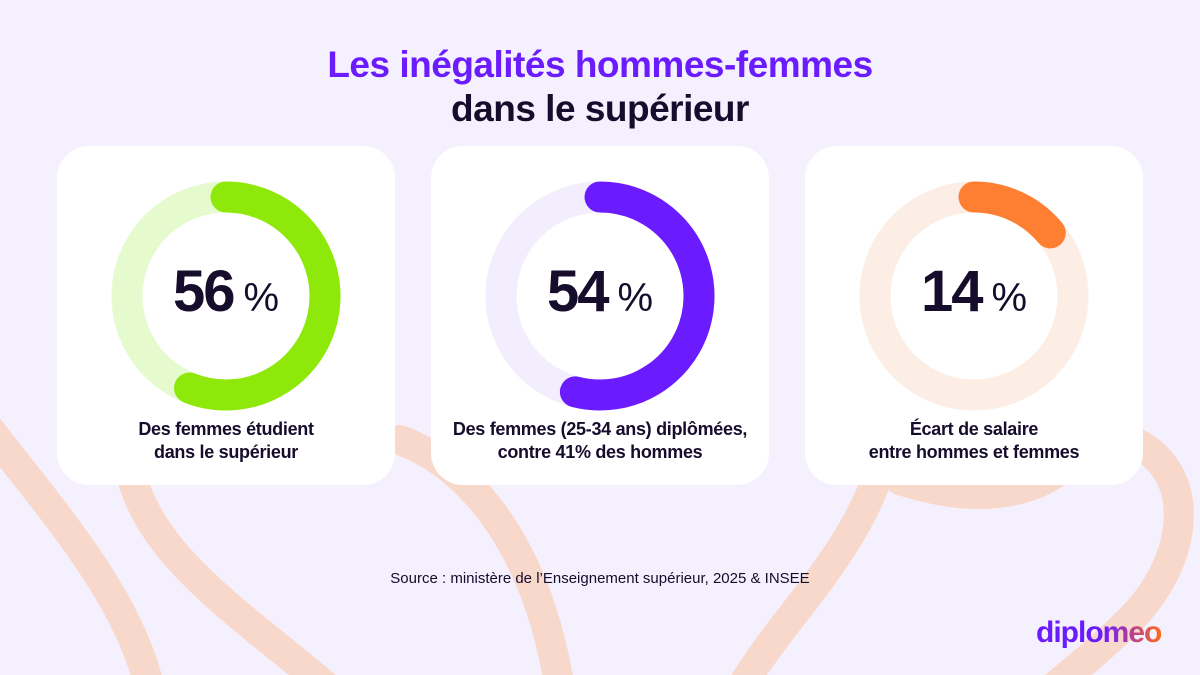 This screenshot has height=675, width=1200. What do you see at coordinates (577, 291) in the screenshot?
I see `value-number: 54` at bounding box center [577, 291].